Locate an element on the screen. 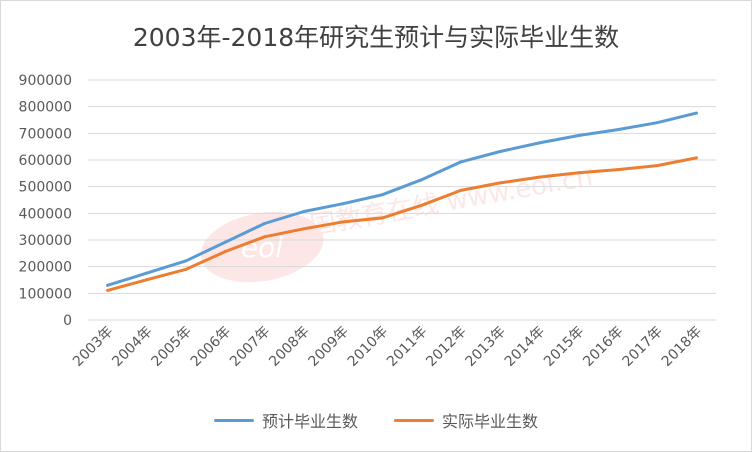  x-tick-label: 2016年 is located at coordinates (603, 347).